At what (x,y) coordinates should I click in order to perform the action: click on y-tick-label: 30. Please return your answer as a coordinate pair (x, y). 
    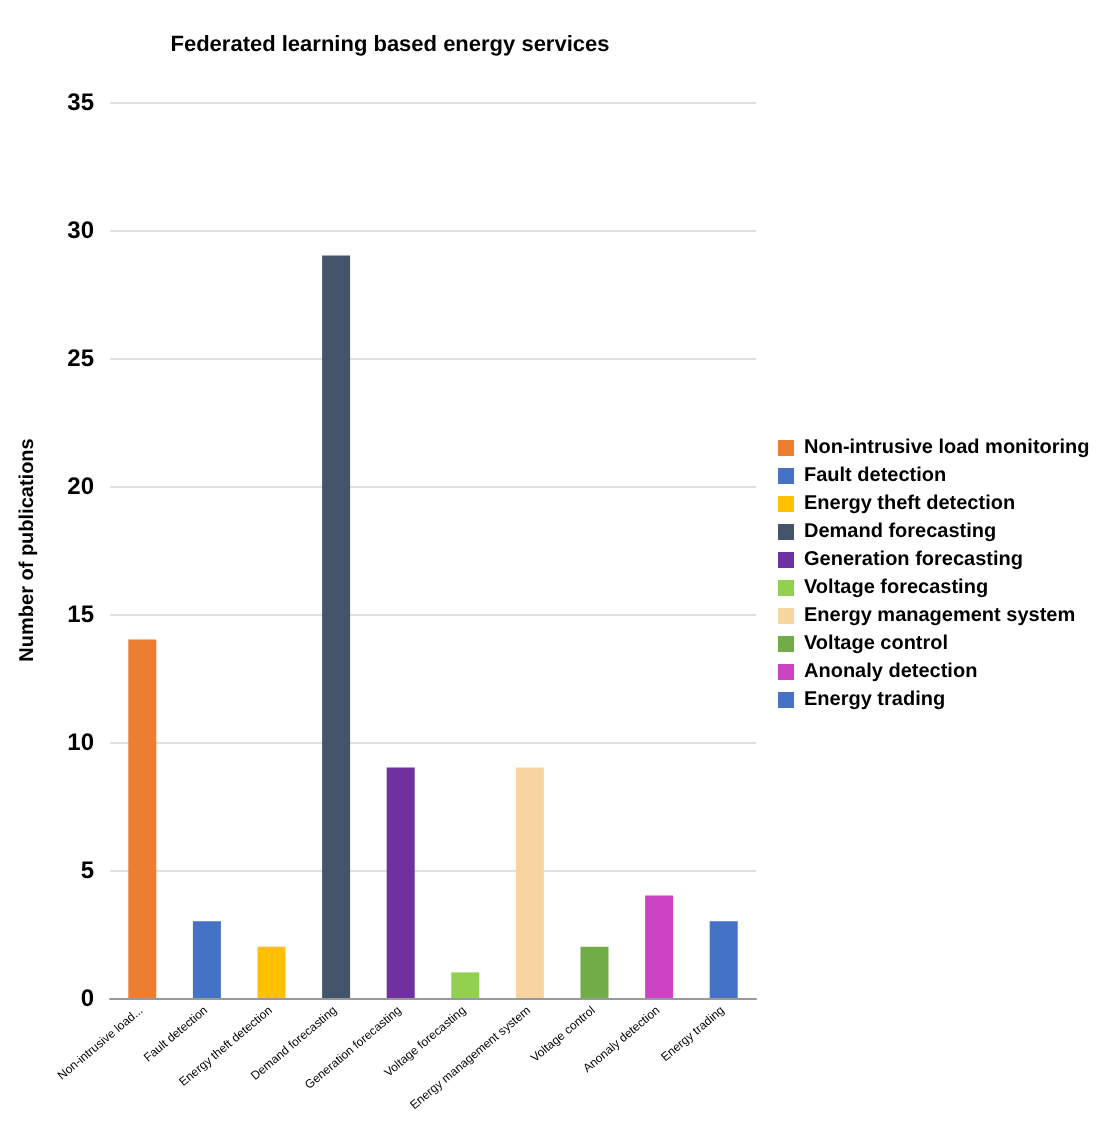
    Looking at the image, I should click on (81, 230).